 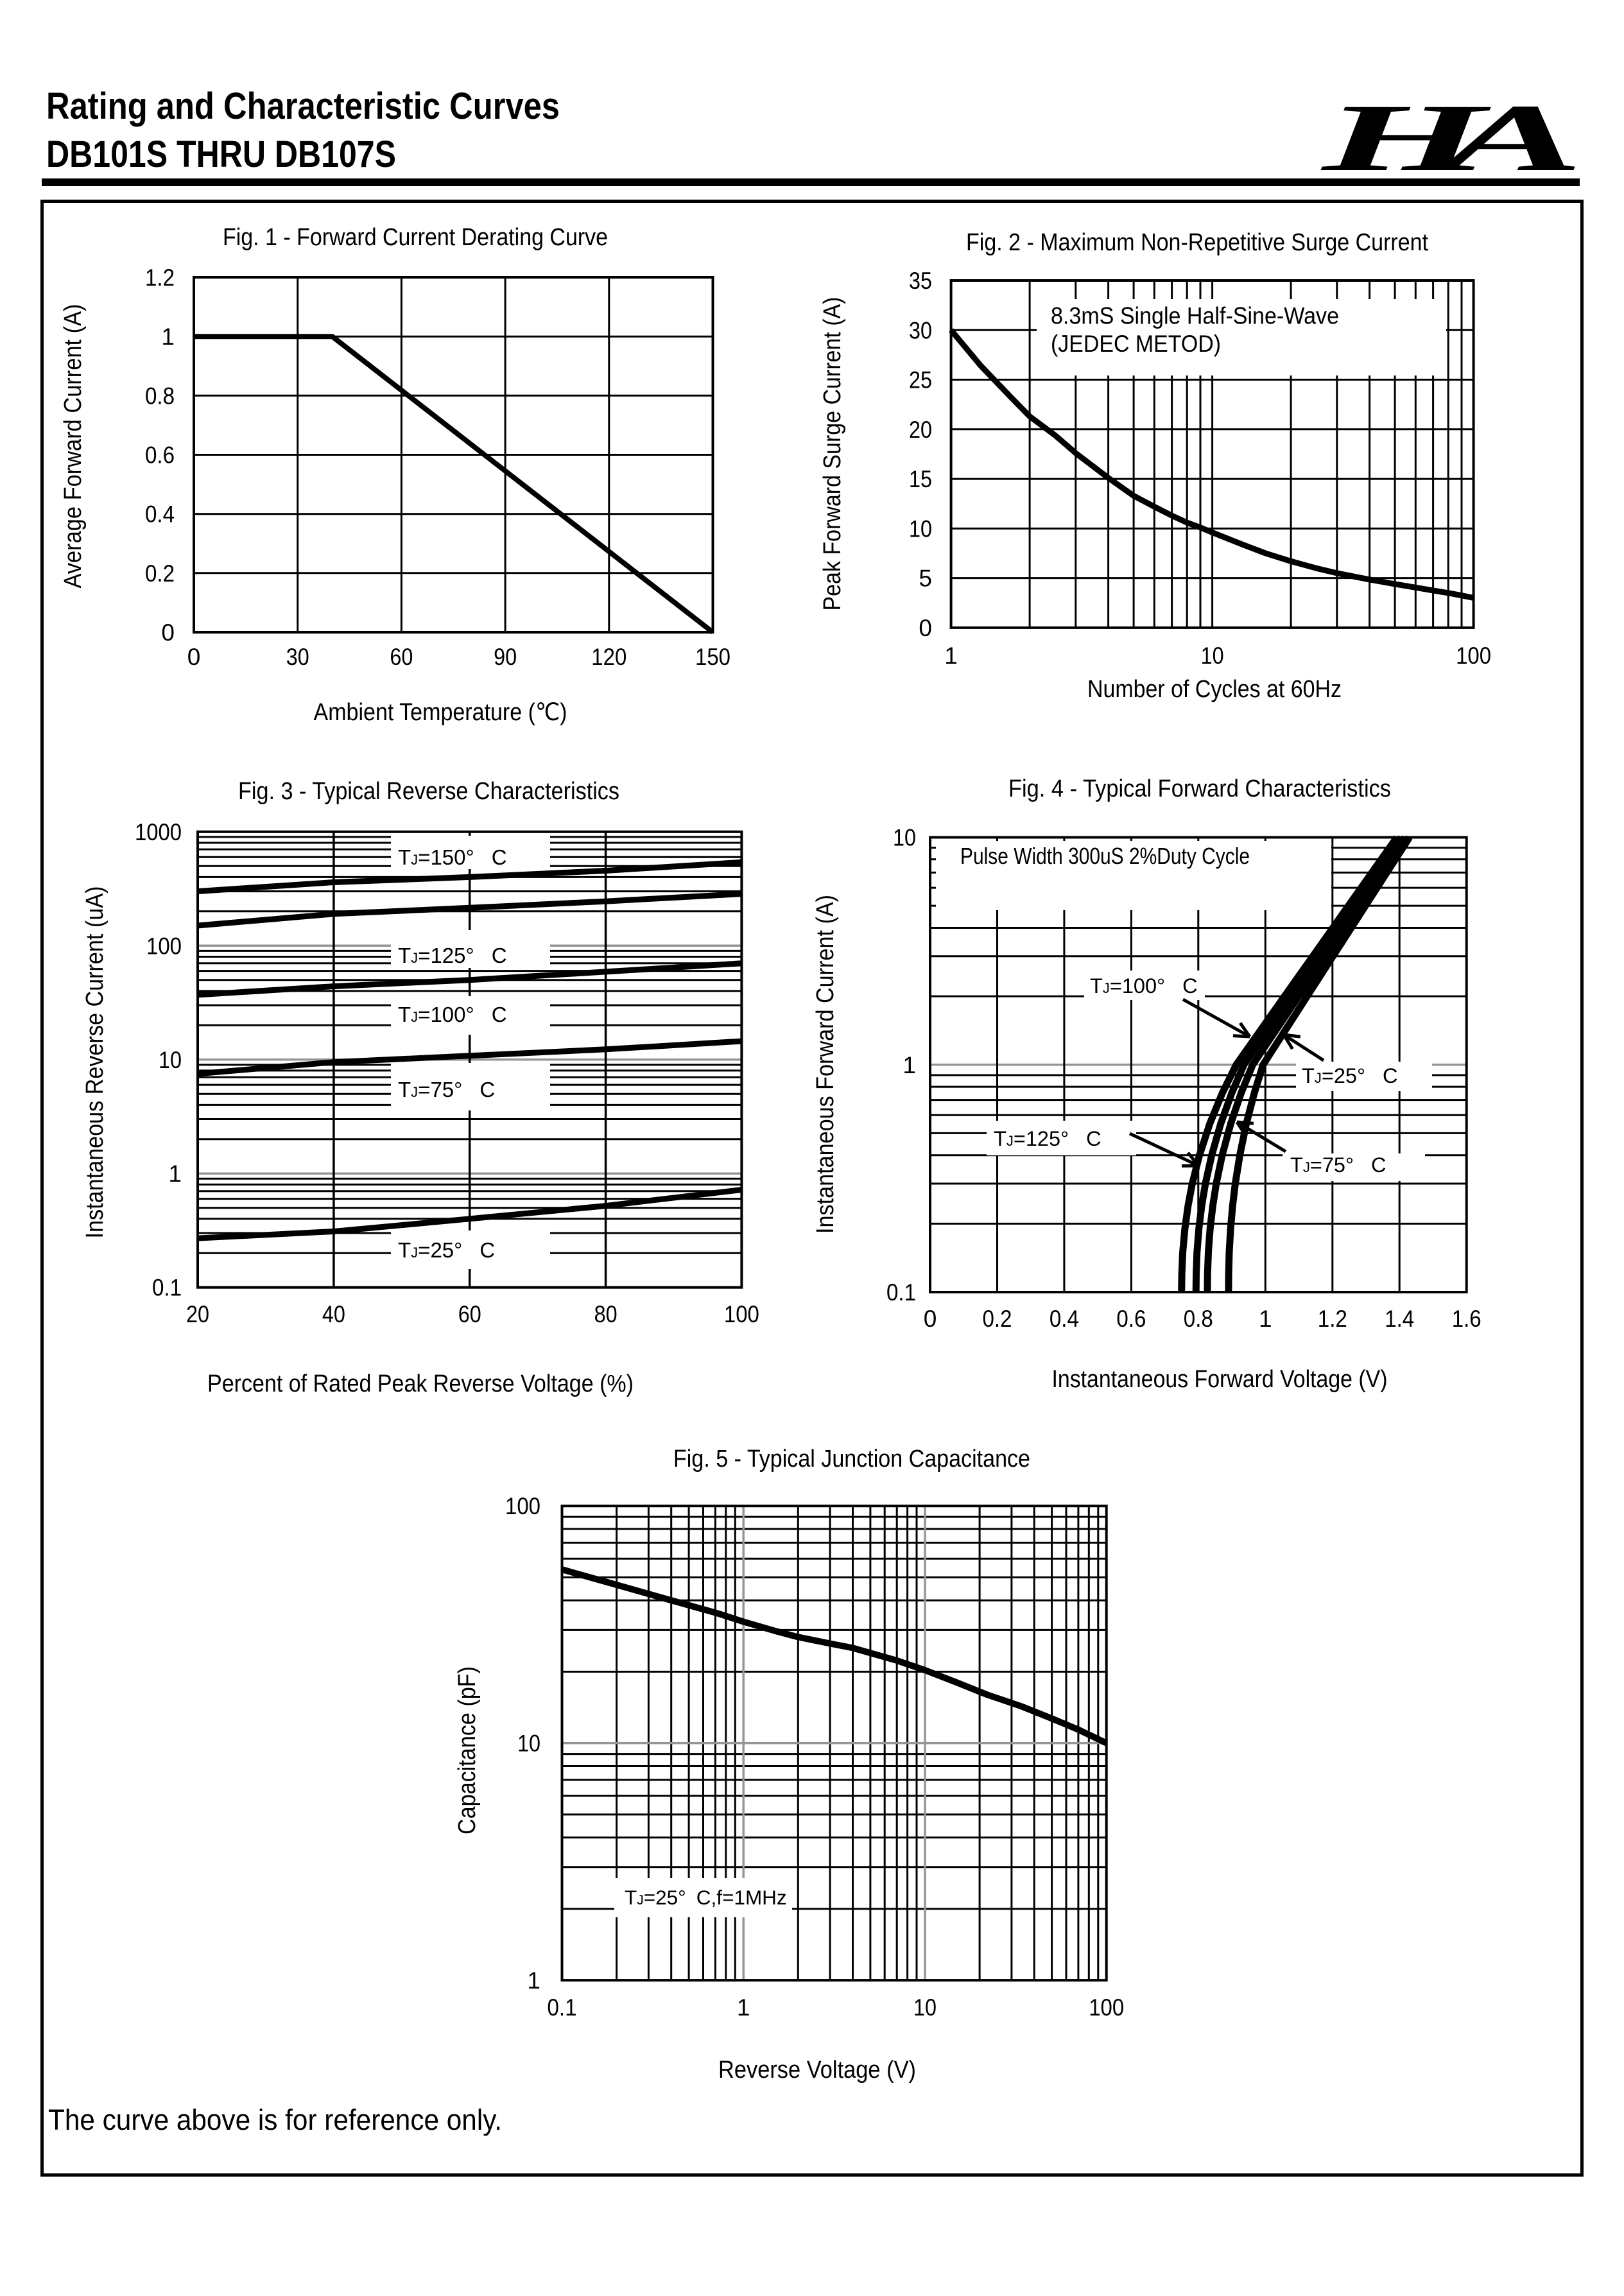 I want to click on svg-text: Reverse Voltage (V), so click(x=817, y=2070).